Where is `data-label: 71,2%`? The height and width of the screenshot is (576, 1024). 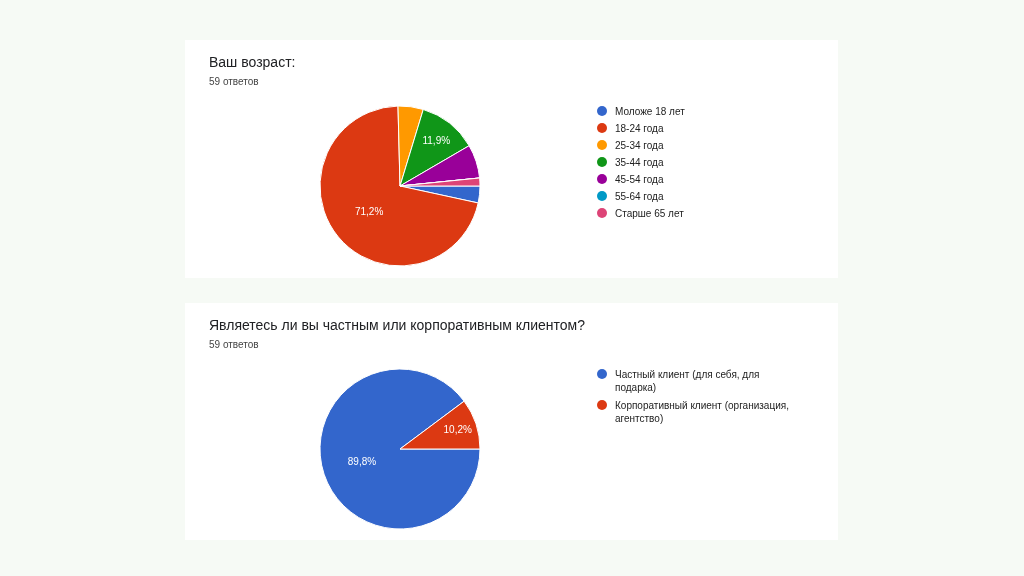 data-label: 71,2% is located at coordinates (369, 211).